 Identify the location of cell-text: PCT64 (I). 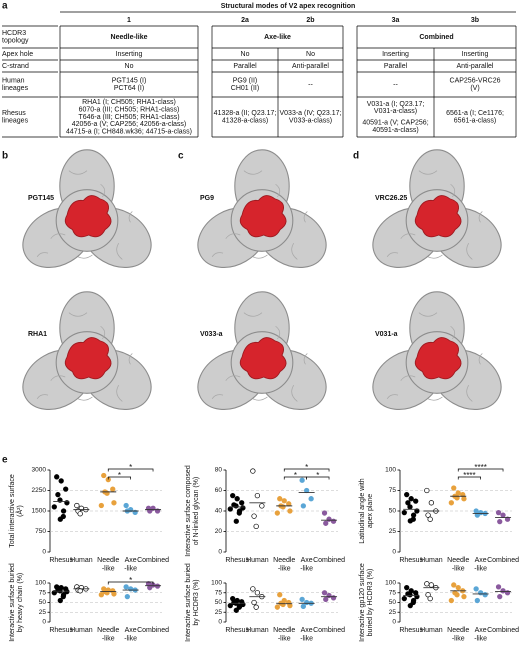
(129, 88).